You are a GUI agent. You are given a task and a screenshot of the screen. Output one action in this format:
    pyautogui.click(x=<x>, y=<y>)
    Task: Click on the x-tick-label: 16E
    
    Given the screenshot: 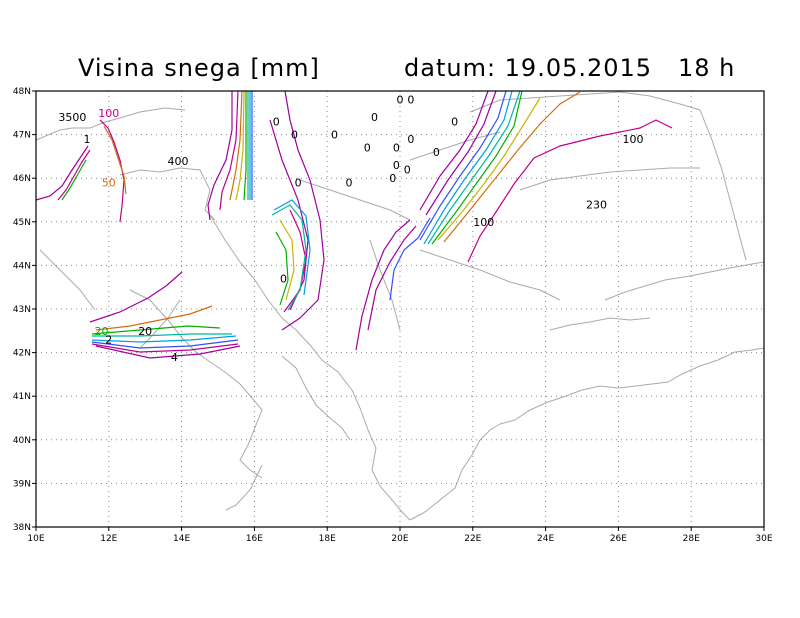 What is the action you would take?
    pyautogui.click(x=254, y=539)
    